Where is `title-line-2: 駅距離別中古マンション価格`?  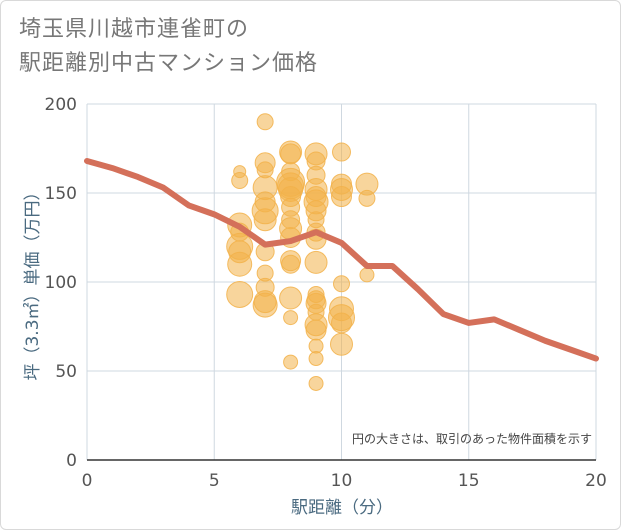
title-line-2: 駅距離別中古マンション価格 is located at coordinates (169, 63).